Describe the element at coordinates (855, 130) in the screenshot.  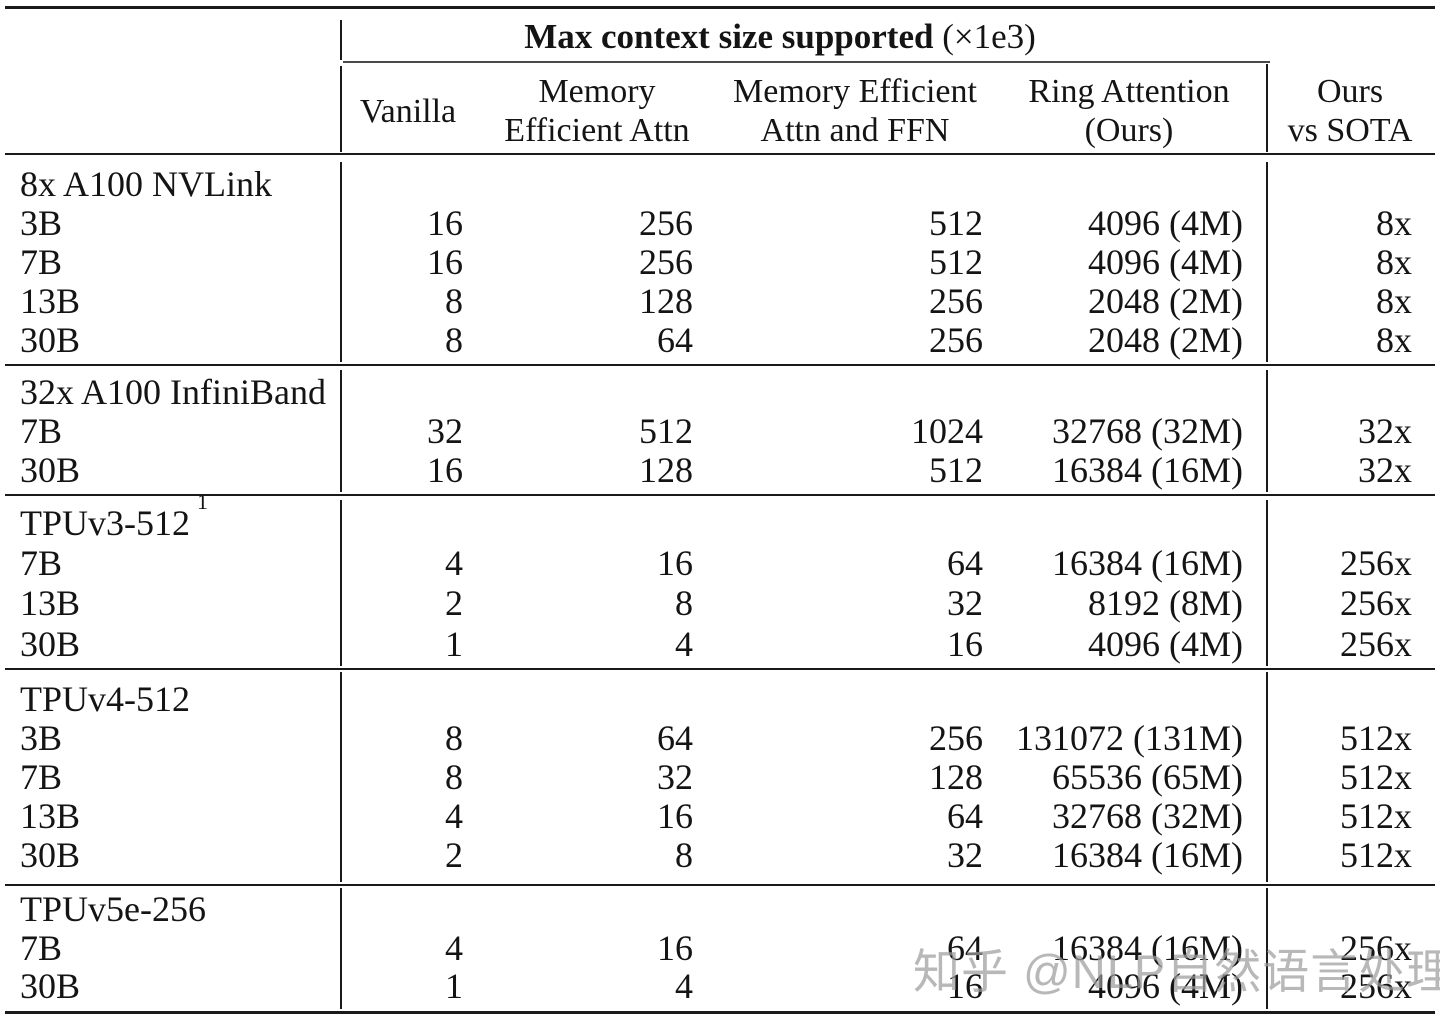
I see `column-header-line: Attn and FFN` at that location.